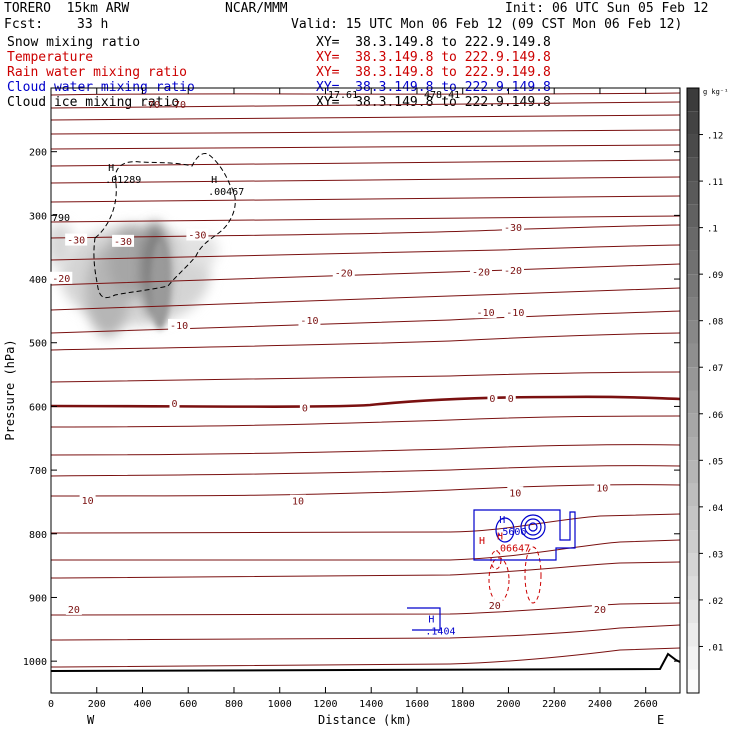  Describe the element at coordinates (365, 401) in the screenshot. I see `zero-degree-isotherm` at that location.